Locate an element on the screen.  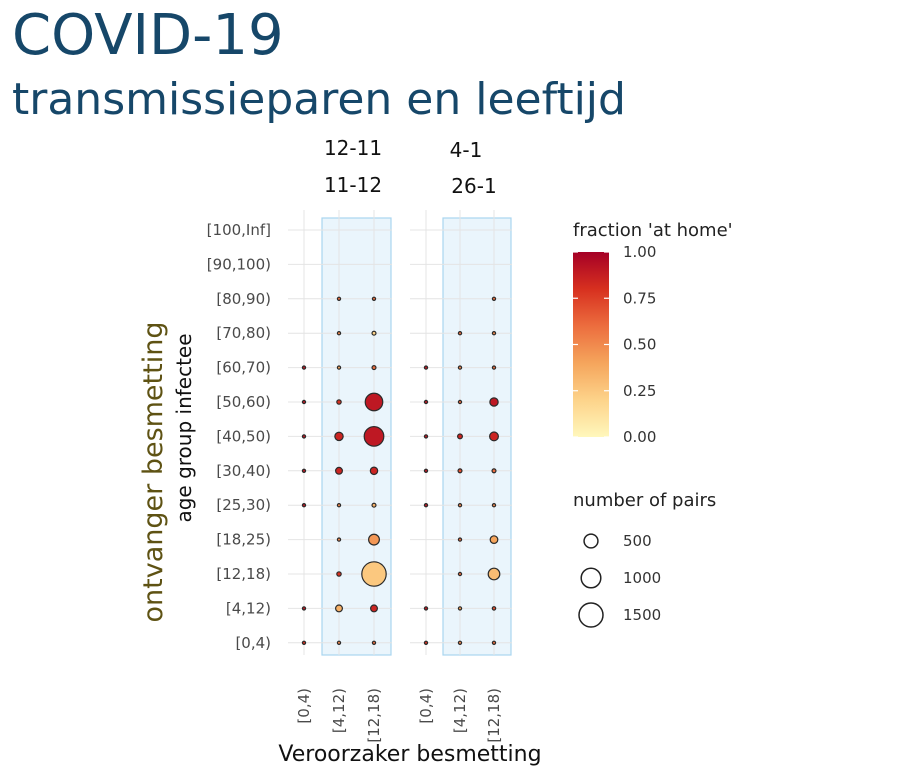
y-tick-label: [50,60) is located at coordinates (243, 402).